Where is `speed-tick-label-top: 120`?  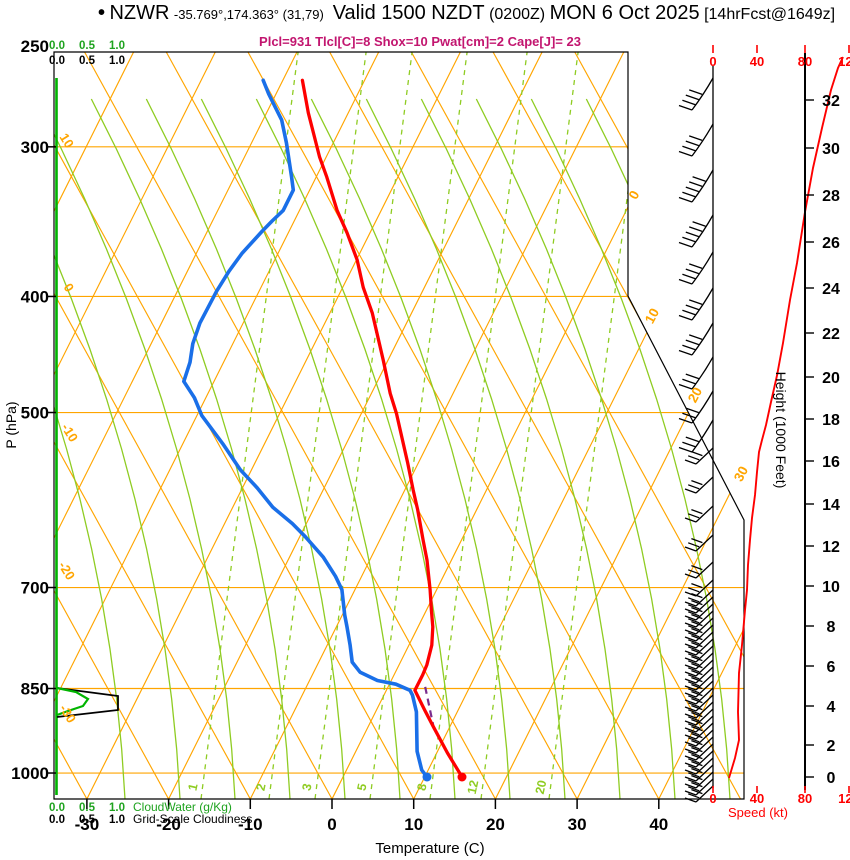
speed-tick-label-top: 120 is located at coordinates (844, 61).